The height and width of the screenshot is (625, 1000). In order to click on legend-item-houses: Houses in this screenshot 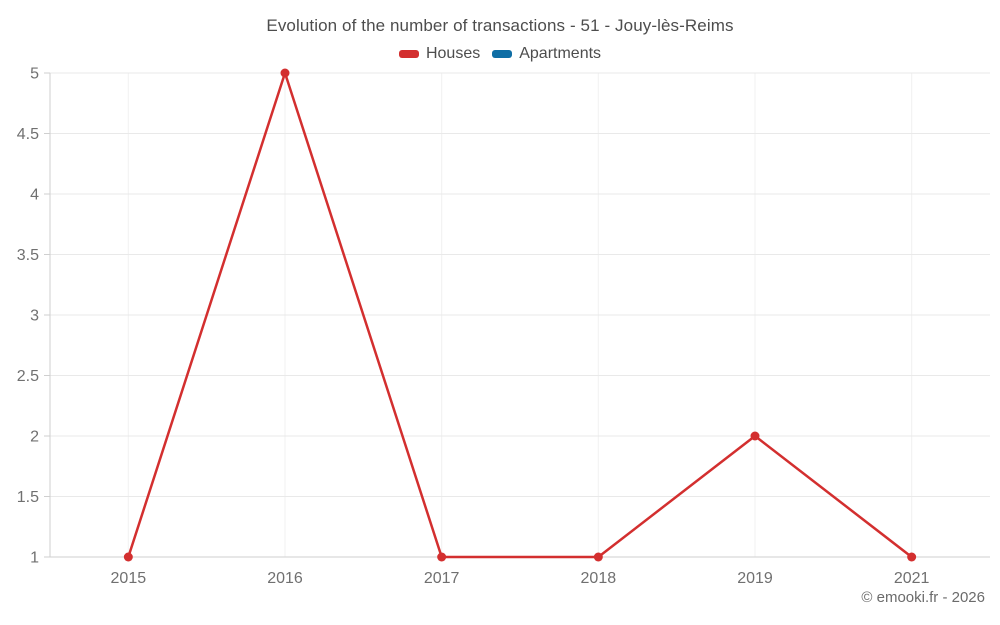, I will do `click(439, 54)`.